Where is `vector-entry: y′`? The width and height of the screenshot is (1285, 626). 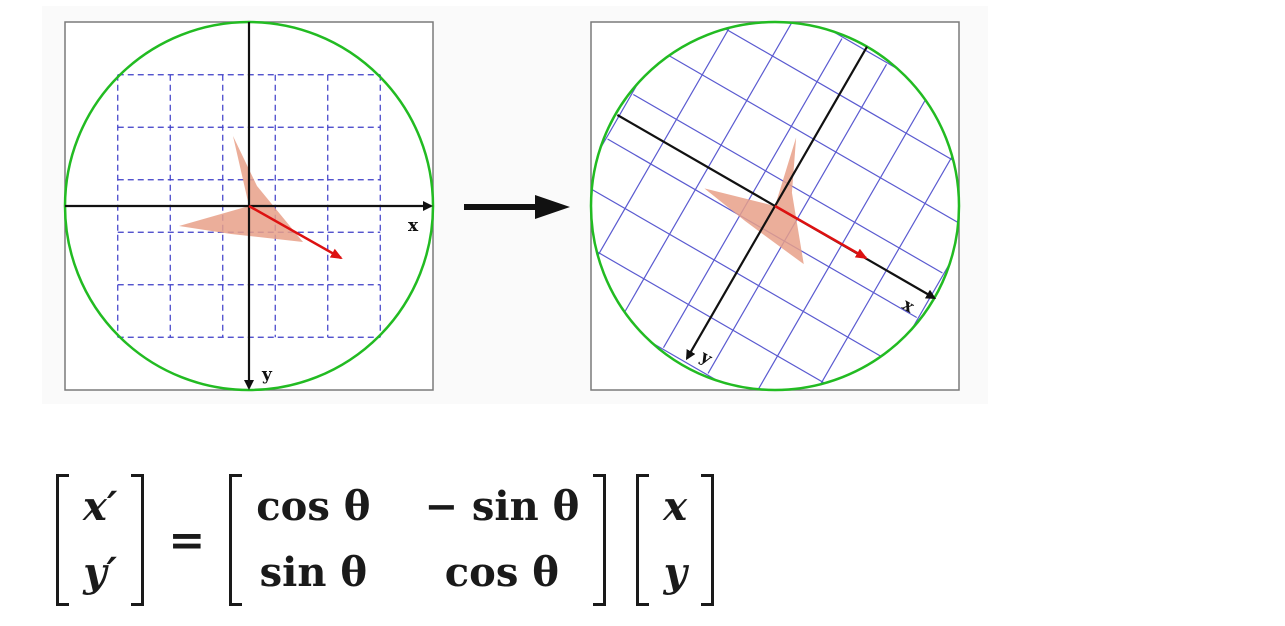
vector-entry: y′ is located at coordinates (100, 572).